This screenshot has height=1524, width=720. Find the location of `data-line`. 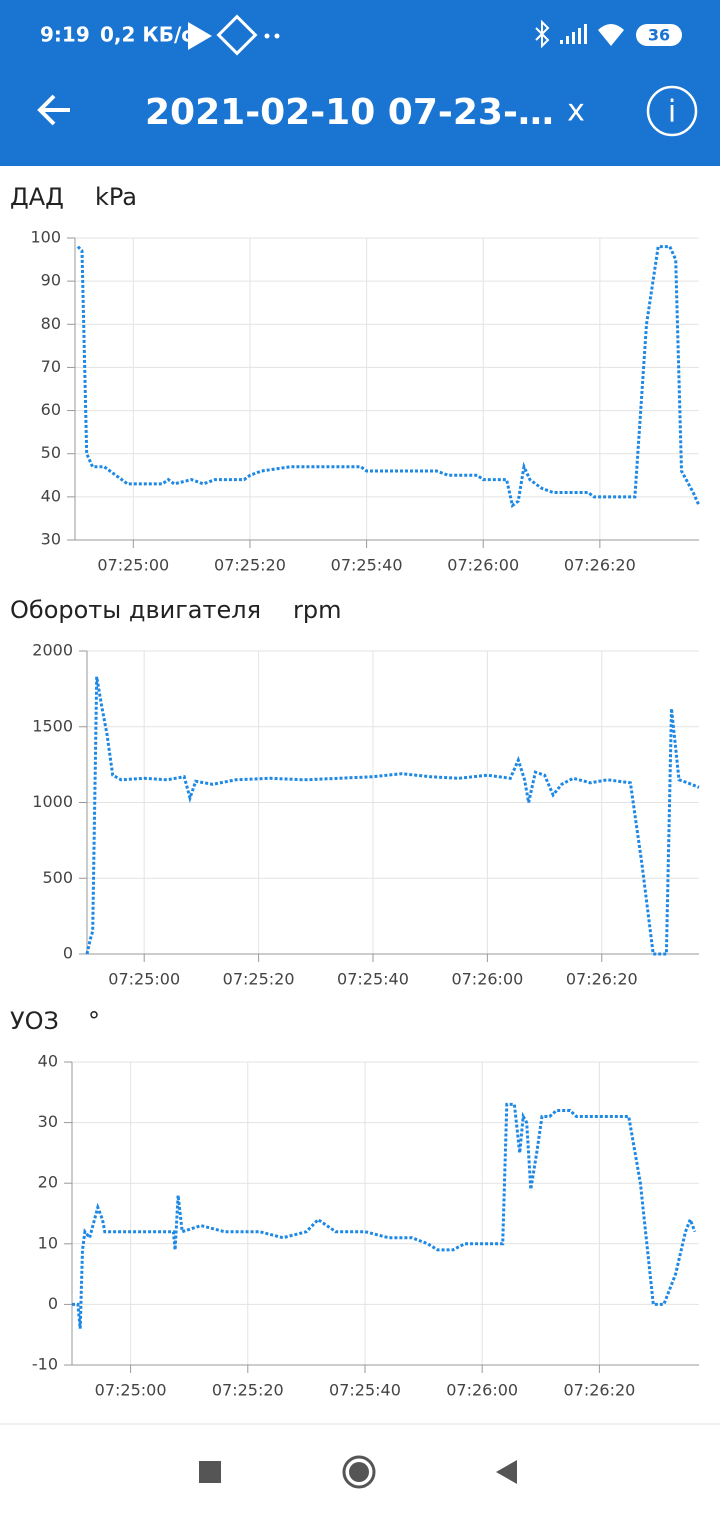

data-line is located at coordinates (384, 1215).